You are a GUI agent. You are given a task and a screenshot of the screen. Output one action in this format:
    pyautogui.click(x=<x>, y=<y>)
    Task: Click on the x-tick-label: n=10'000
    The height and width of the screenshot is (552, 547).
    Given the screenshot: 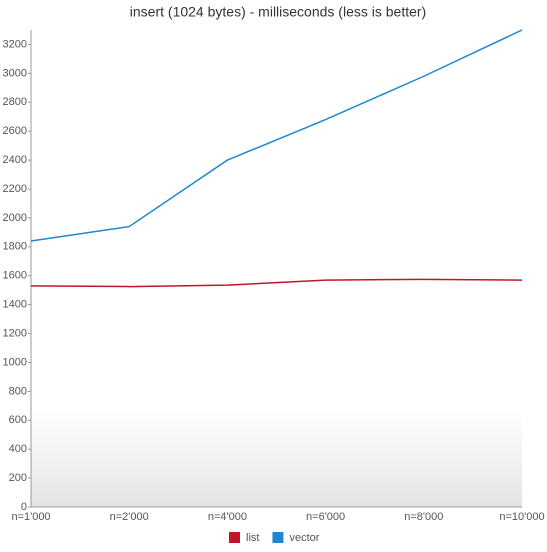 What is the action you would take?
    pyautogui.click(x=521, y=517)
    